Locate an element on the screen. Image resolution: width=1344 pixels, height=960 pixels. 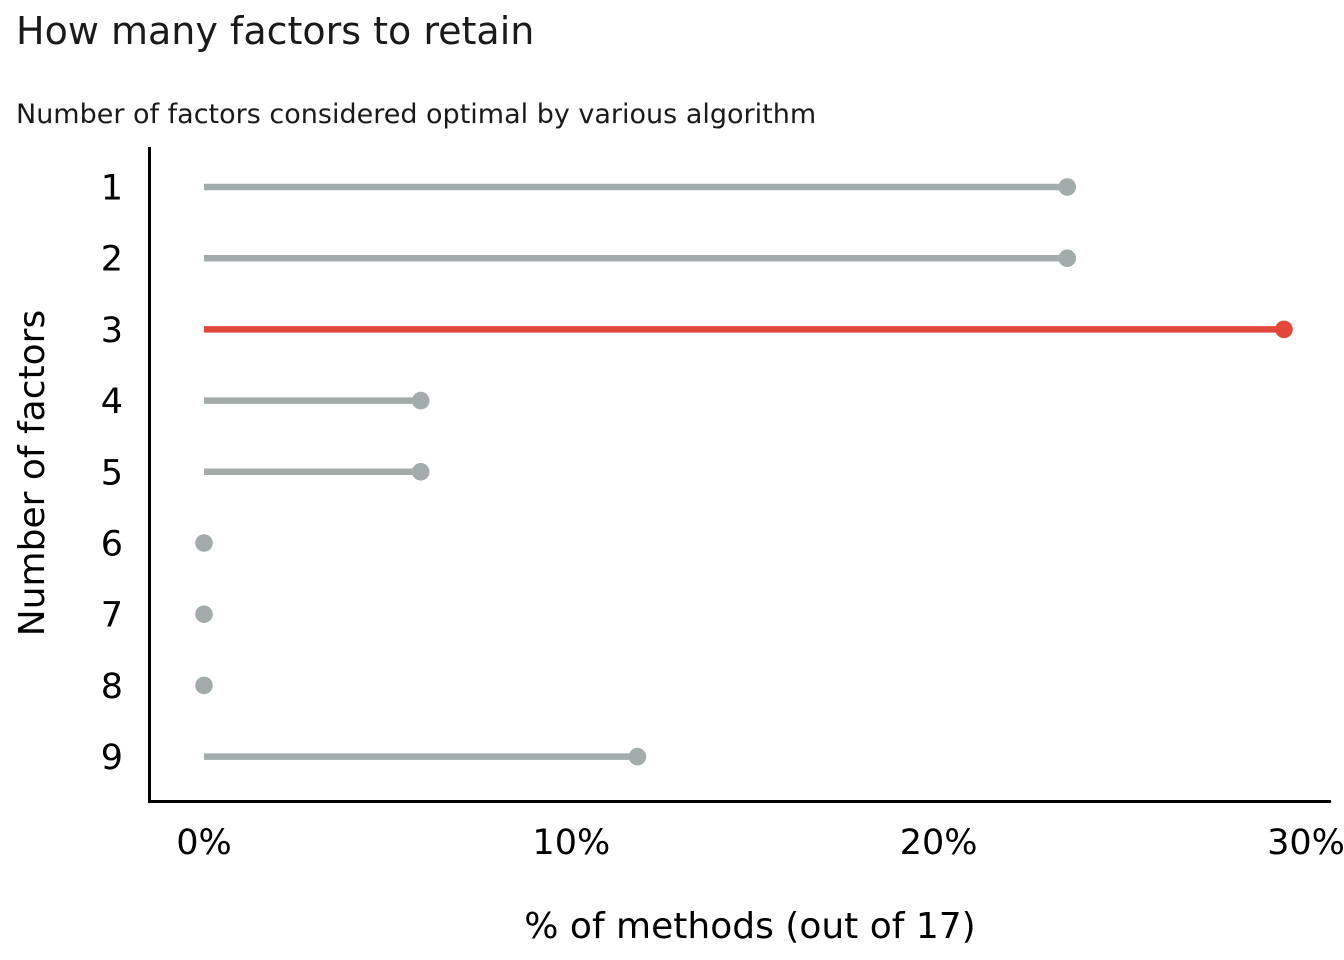
y-tick-label: 8 is located at coordinates (112, 687).